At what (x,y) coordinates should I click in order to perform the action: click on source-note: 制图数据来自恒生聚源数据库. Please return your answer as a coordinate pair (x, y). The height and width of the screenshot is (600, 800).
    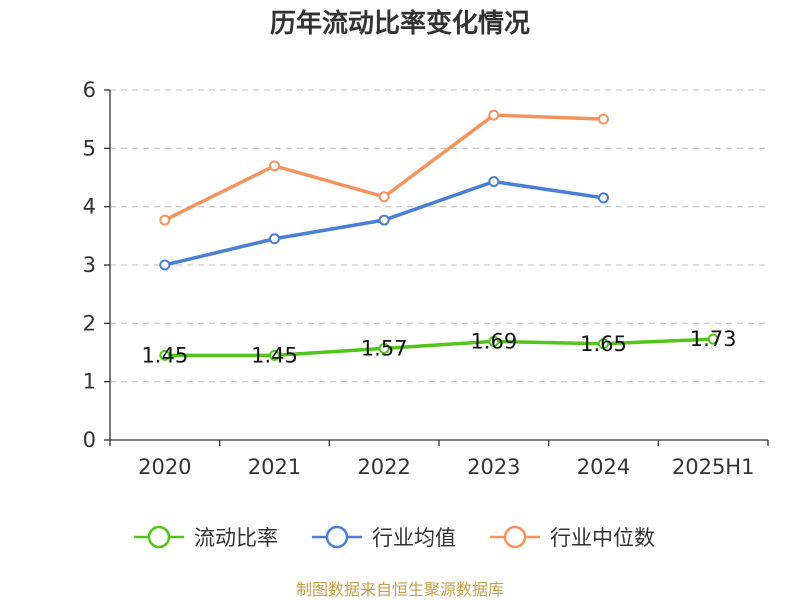
    Looking at the image, I should click on (400, 589).